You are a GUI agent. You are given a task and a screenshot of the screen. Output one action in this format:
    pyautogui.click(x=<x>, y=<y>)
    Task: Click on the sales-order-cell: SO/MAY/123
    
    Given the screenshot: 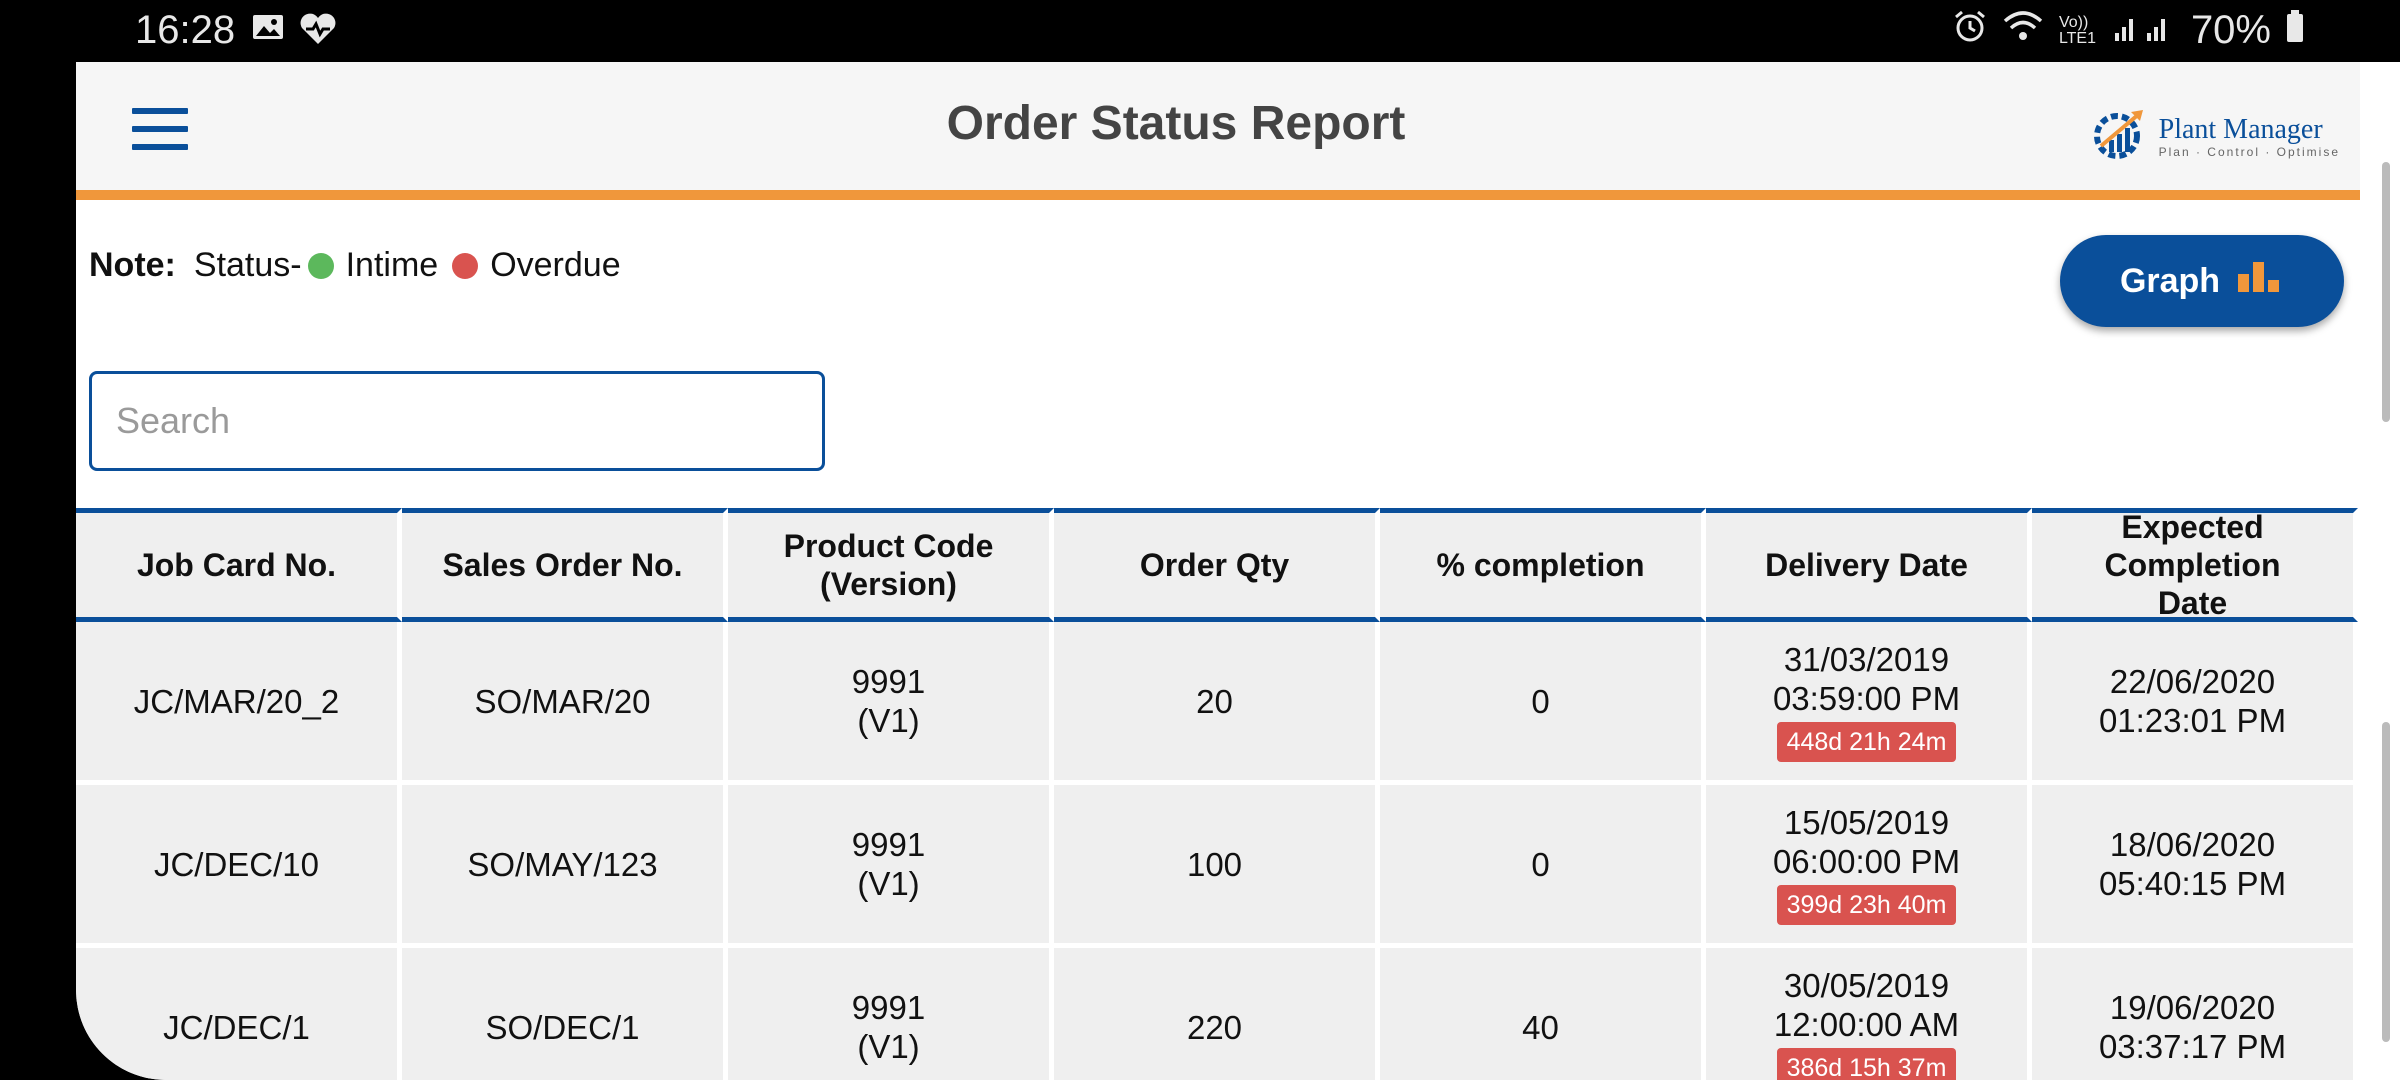 What is the action you would take?
    pyautogui.click(x=565, y=866)
    